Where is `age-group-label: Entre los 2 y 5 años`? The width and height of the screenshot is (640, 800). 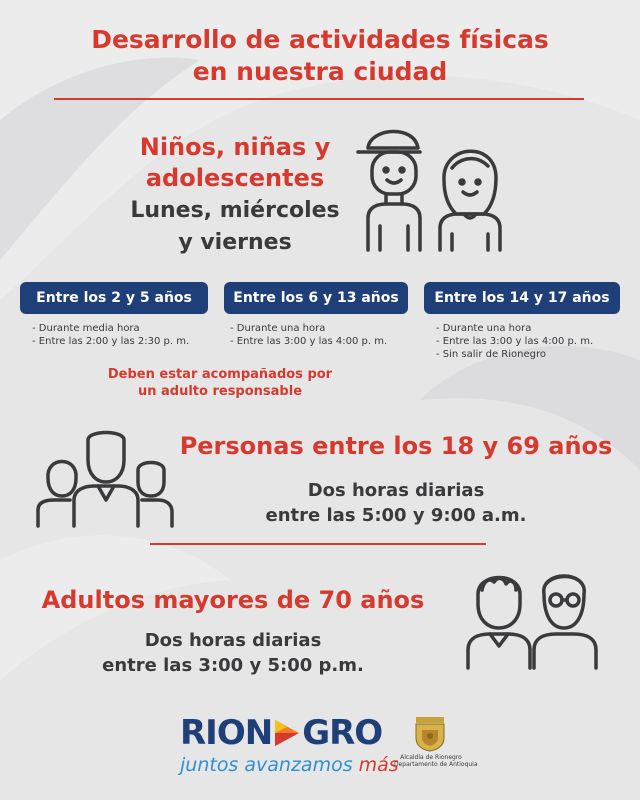 age-group-label: Entre los 2 y 5 años is located at coordinates (114, 298).